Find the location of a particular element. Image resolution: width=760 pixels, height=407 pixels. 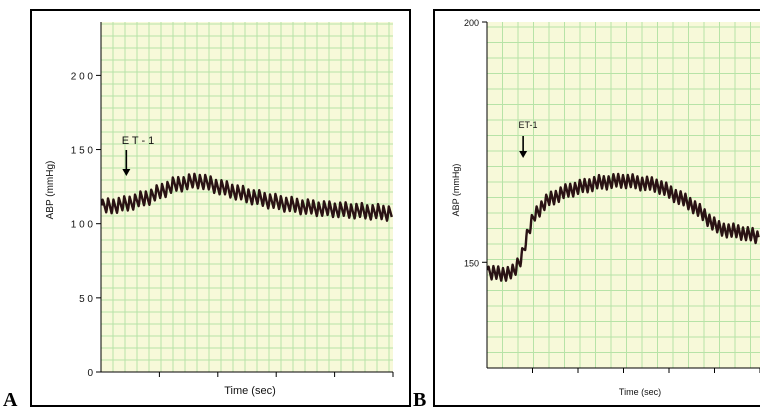

panel-a-y-ticks: 0 5 0 1 0 0 1 5 0 2 0 0 is located at coordinates (86, 225).